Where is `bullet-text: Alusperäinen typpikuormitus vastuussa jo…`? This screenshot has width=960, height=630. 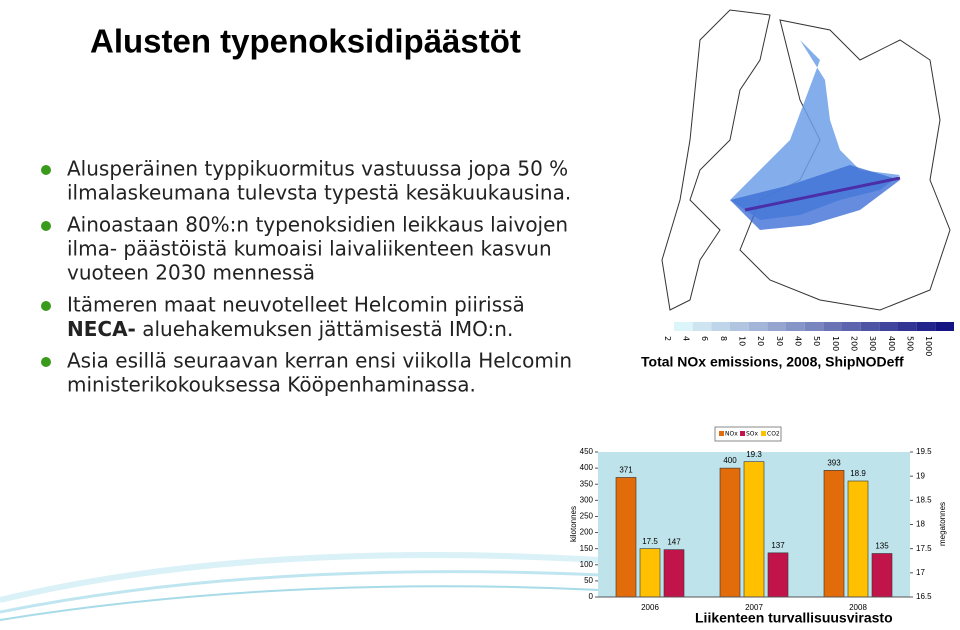 bullet-text: Alusperäinen typpikuormitus vastuussa jo… is located at coordinates (317, 169).